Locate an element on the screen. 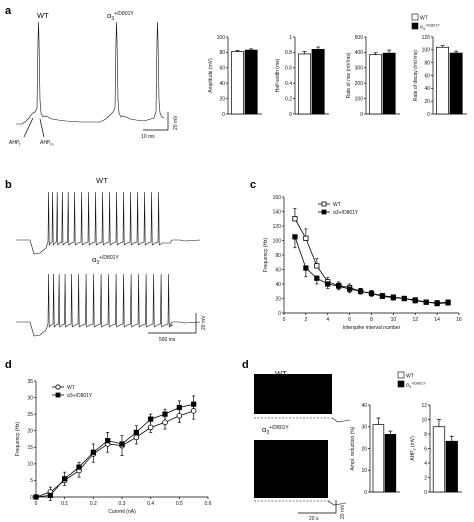 Image resolution: width=474 pixels, height=522 pixels. x-tick-label: 2 is located at coordinates (305, 320).